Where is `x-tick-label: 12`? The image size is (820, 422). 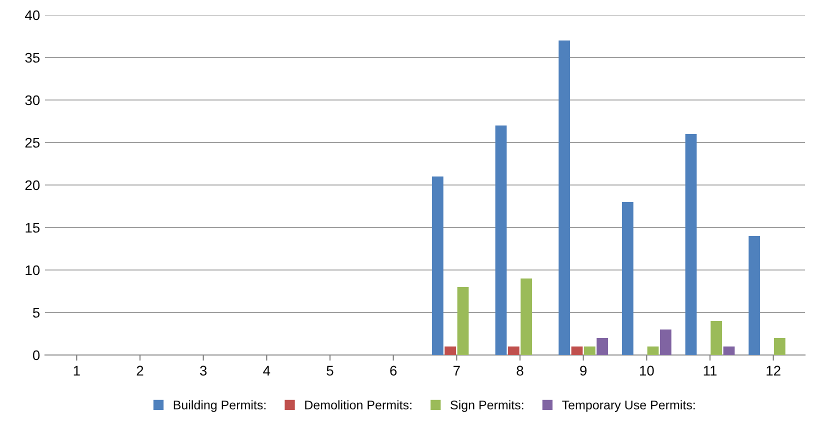 x-tick-label: 12 is located at coordinates (773, 371).